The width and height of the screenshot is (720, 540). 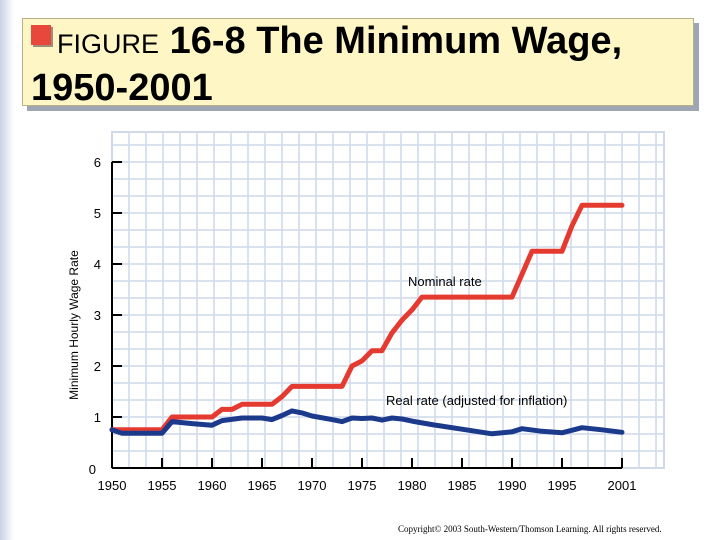 I want to click on x-tick-label: 1950, so click(x=112, y=485).